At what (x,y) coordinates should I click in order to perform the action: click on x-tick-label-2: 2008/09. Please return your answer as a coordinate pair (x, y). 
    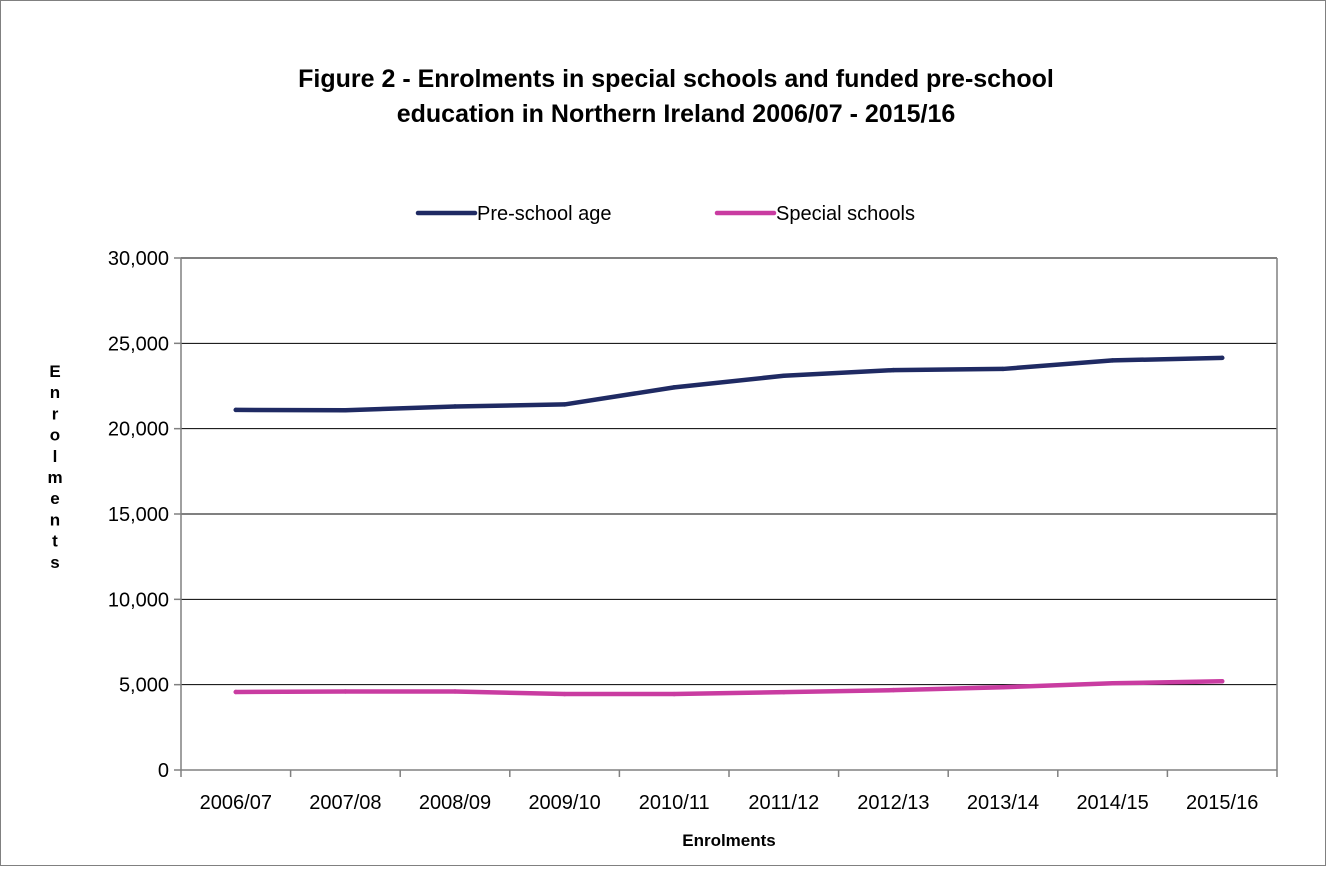
    Looking at the image, I should click on (455, 803).